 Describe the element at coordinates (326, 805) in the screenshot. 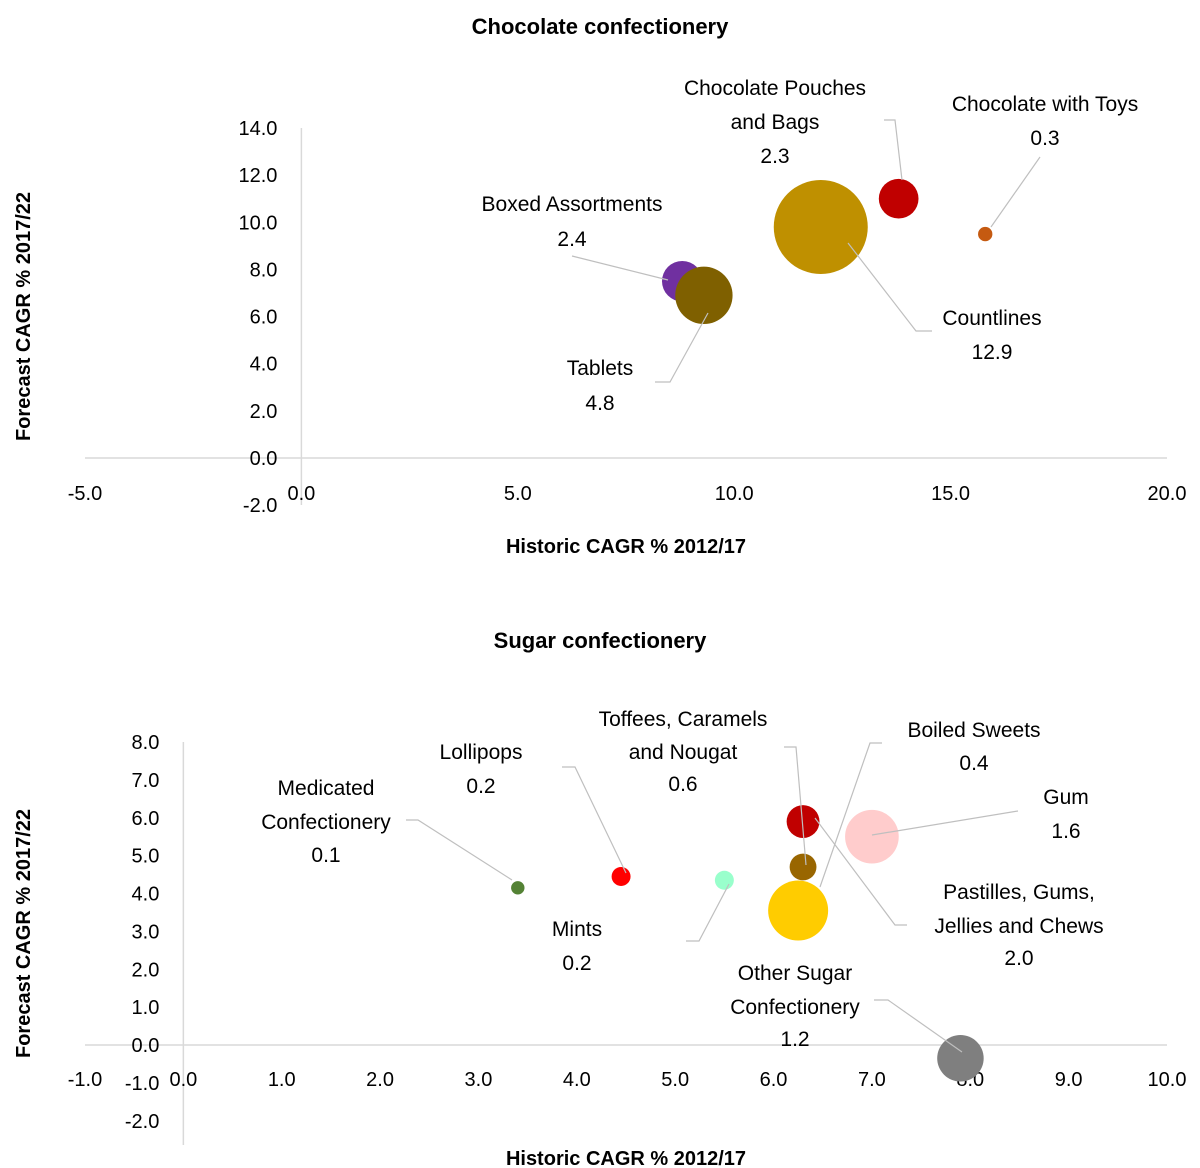

I see `data-label-name: Medicated Confectionery` at that location.